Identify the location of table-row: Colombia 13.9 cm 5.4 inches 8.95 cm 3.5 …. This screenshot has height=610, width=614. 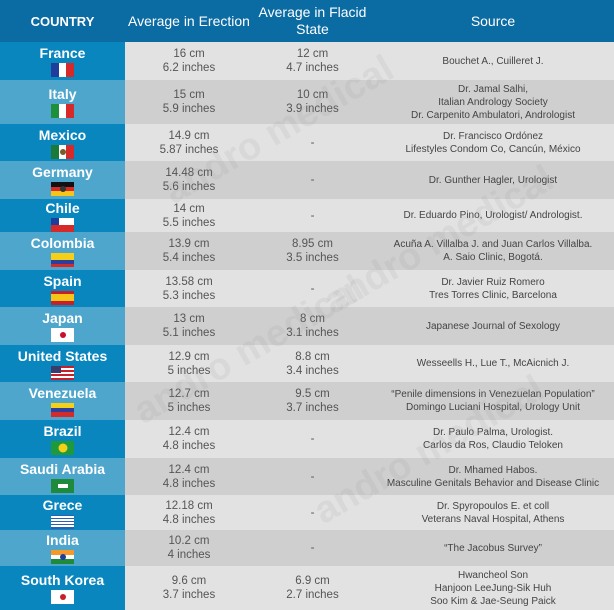
(307, 251).